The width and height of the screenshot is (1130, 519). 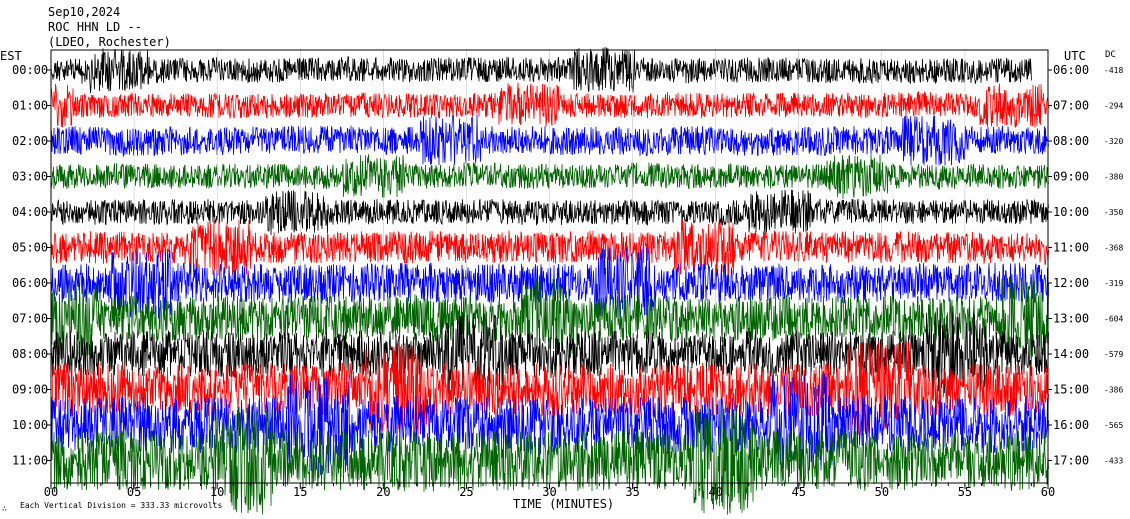 I want to click on utc-label: 13:00, so click(x=1071, y=319).